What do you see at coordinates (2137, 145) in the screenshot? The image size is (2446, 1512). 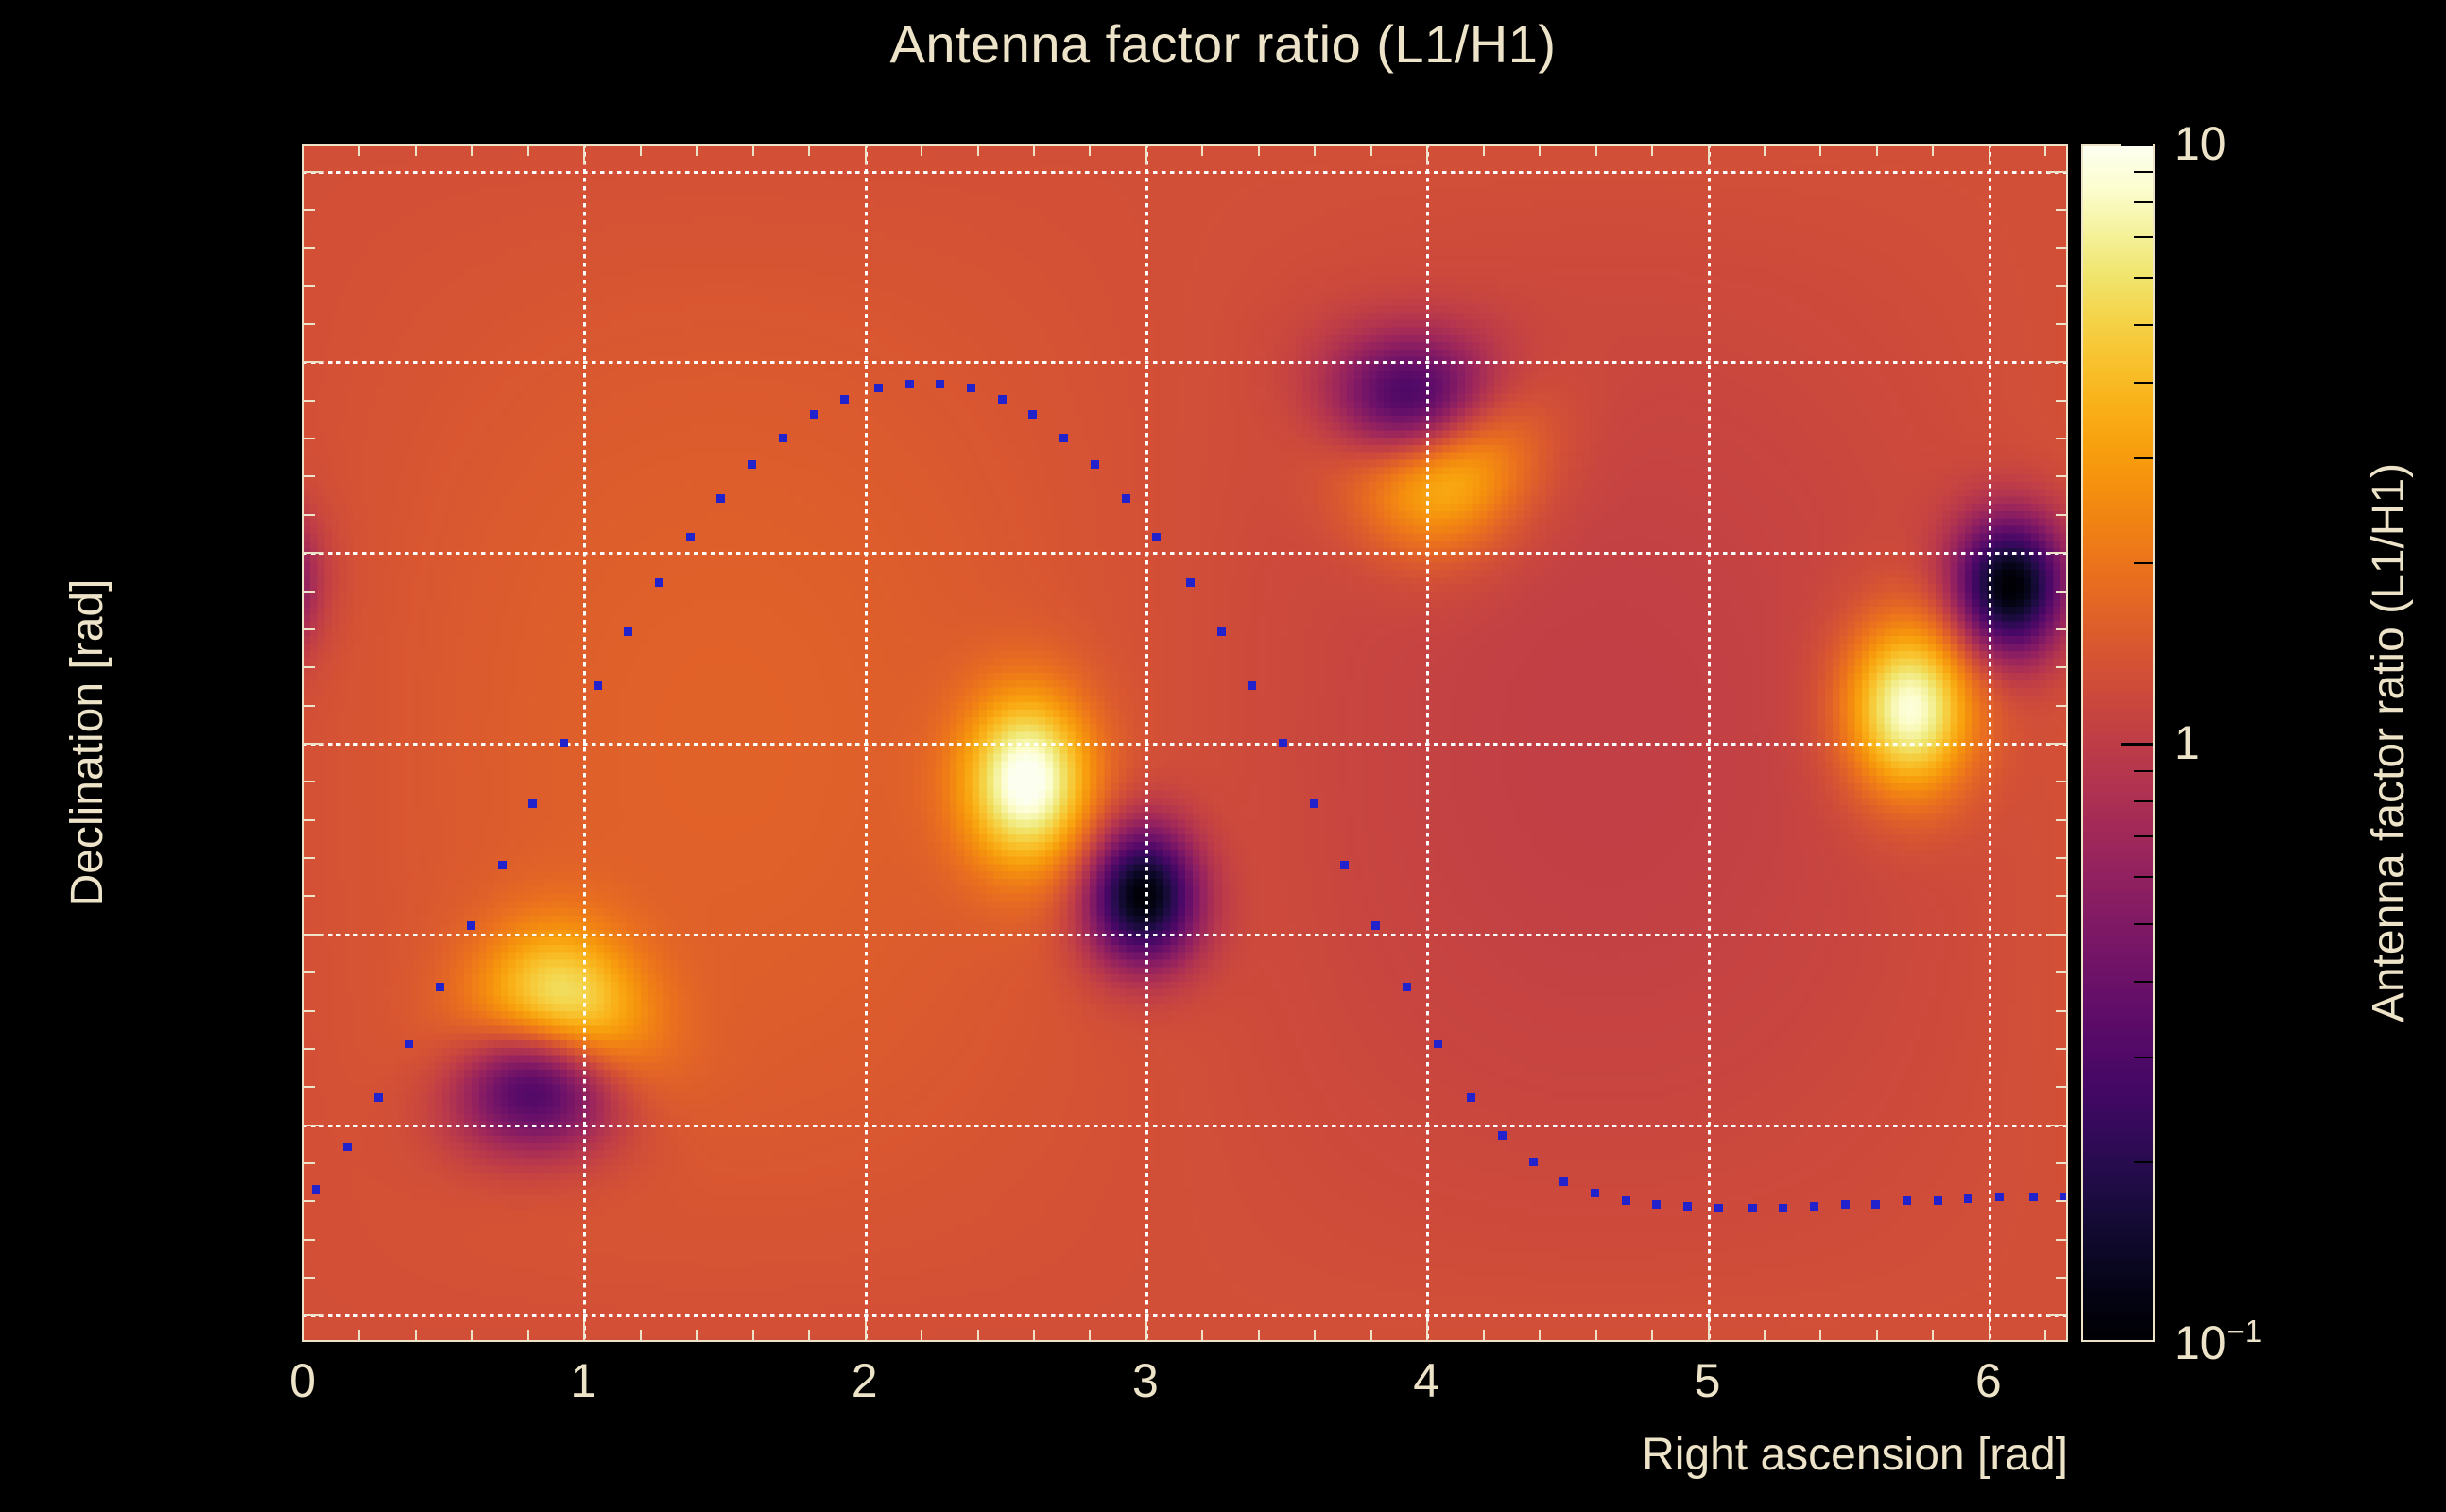 I see `colorbar-major-tick` at bounding box center [2137, 145].